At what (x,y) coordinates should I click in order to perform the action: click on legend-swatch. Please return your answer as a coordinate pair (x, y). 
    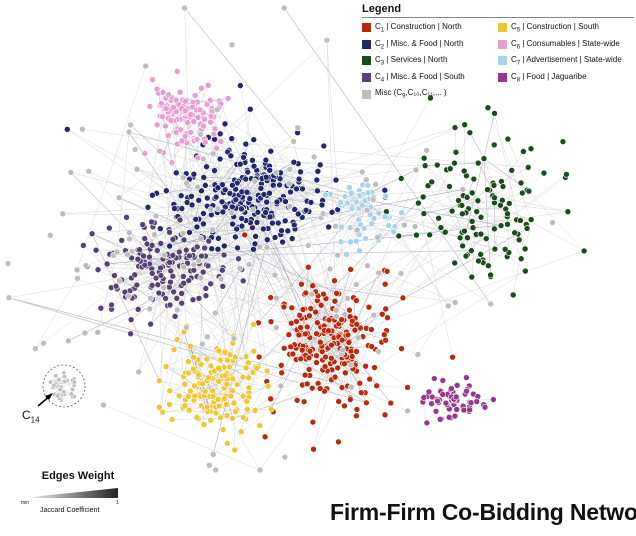
    Looking at the image, I should click on (366, 44).